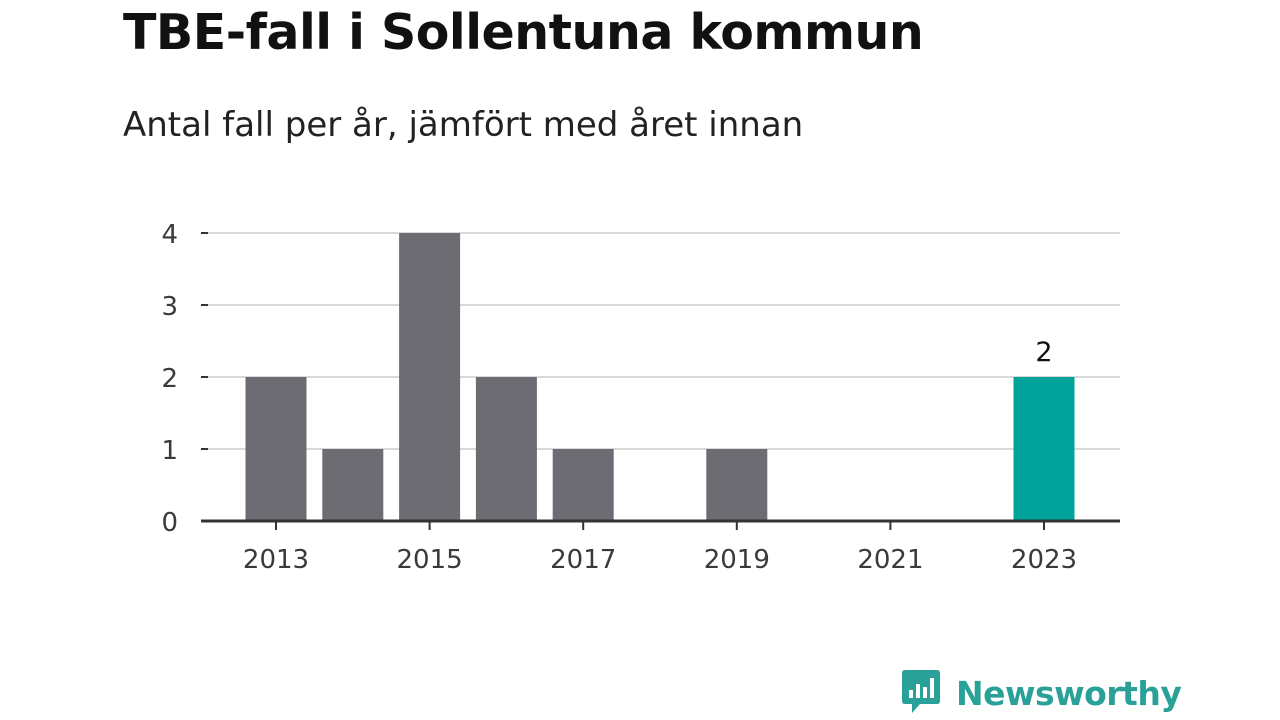 The image size is (1280, 720). I want to click on chart-title: TBE-fall i Sollentuna kommun, so click(523, 32).